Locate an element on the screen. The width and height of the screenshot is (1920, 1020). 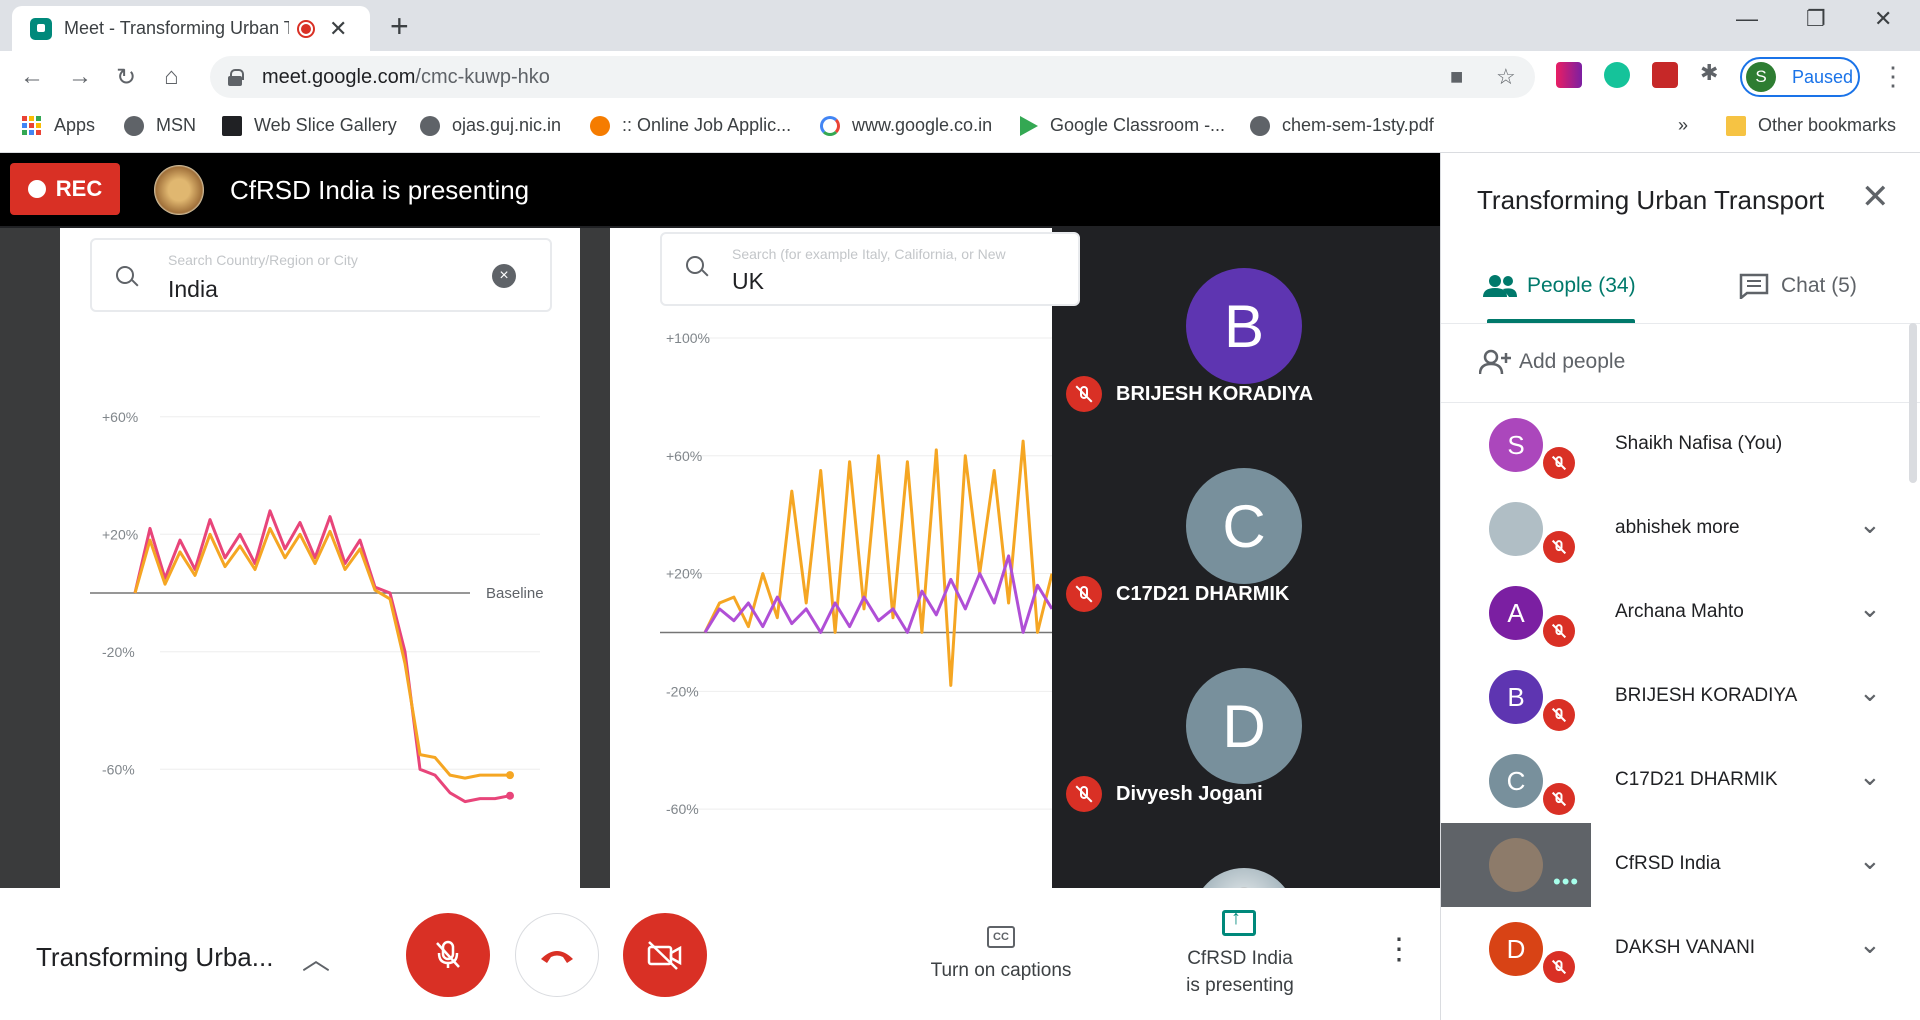
bookmark-apps: Apps is located at coordinates (58, 125).